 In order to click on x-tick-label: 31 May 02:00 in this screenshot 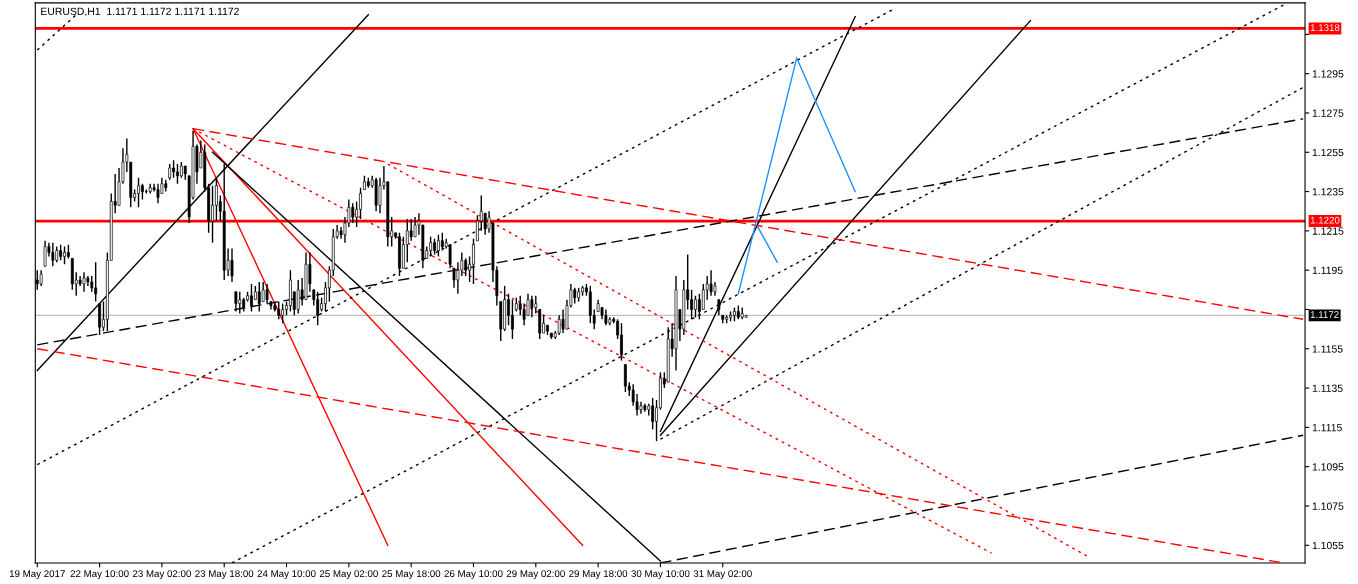, I will do `click(722, 574)`.